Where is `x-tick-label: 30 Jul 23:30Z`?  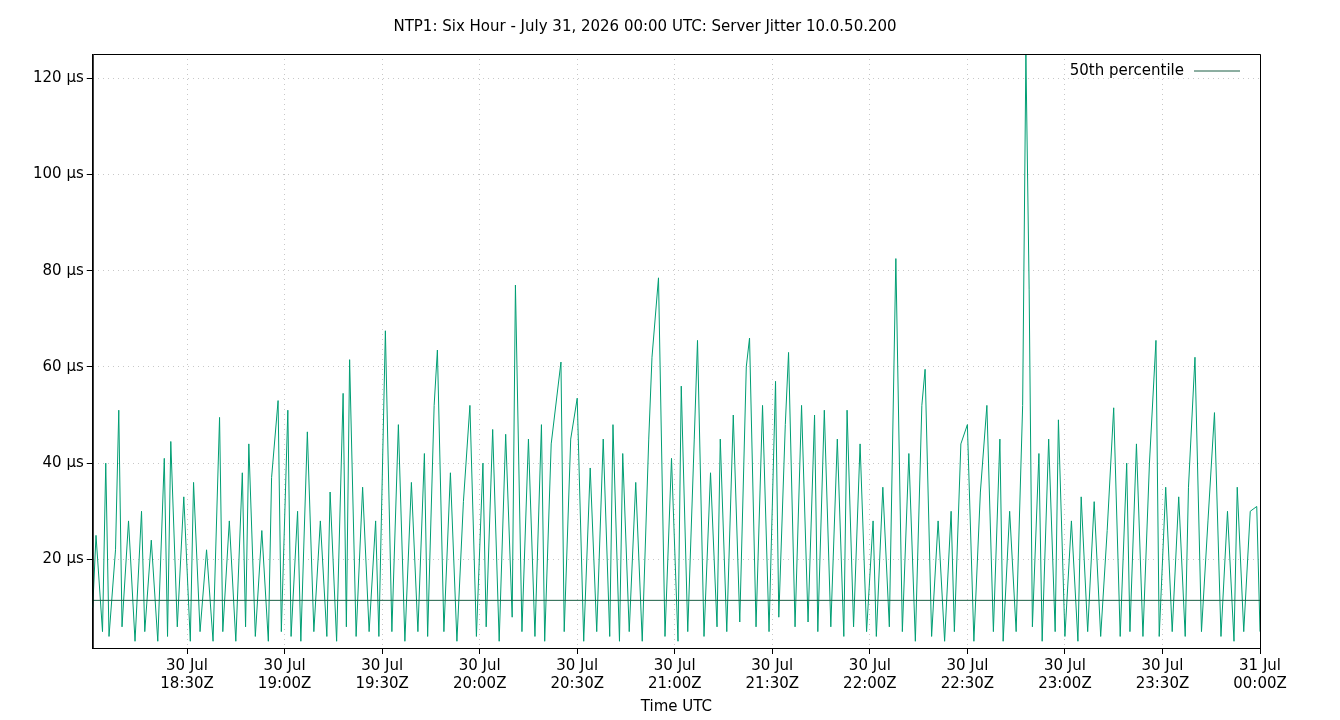
x-tick-label: 30 Jul 23:30Z is located at coordinates (1162, 673).